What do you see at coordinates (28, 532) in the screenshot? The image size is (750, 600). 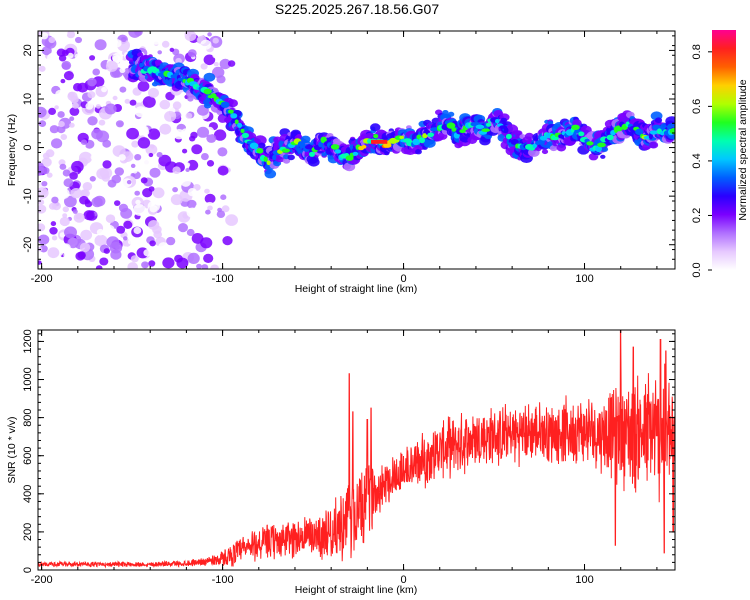 I see `y-tick-label: 200` at bounding box center [28, 532].